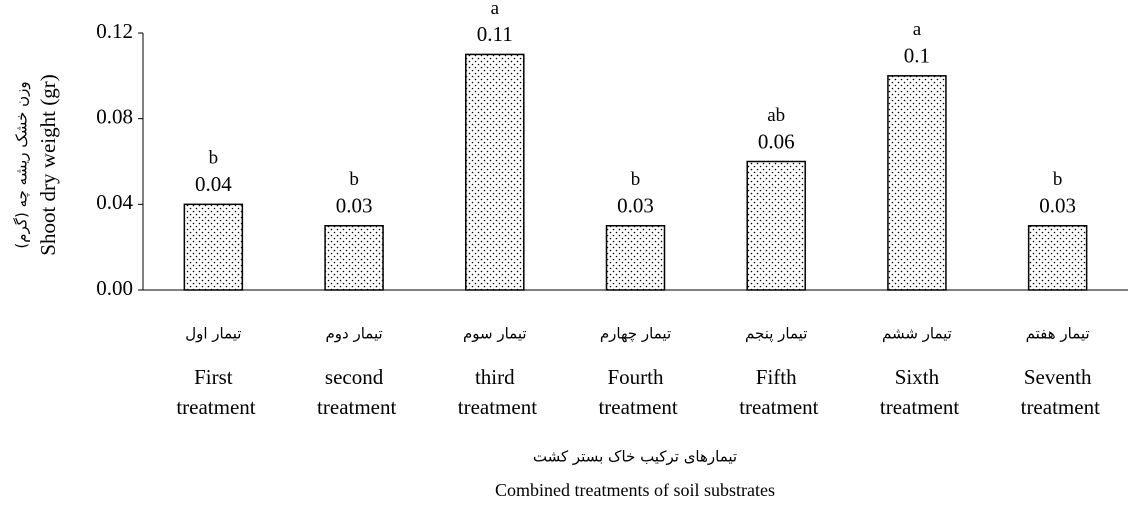  Describe the element at coordinates (635, 490) in the screenshot. I see `x-axis-title: Combined treatments of soil substrates` at that location.